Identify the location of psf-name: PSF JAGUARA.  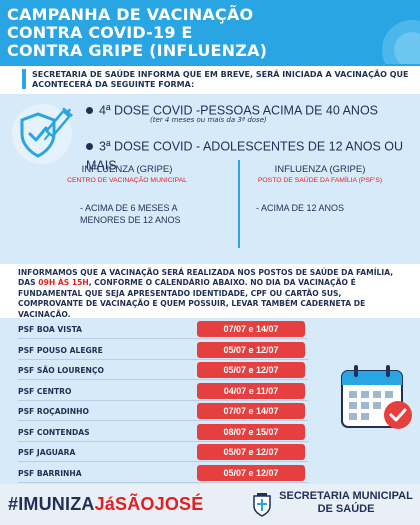
(47, 452).